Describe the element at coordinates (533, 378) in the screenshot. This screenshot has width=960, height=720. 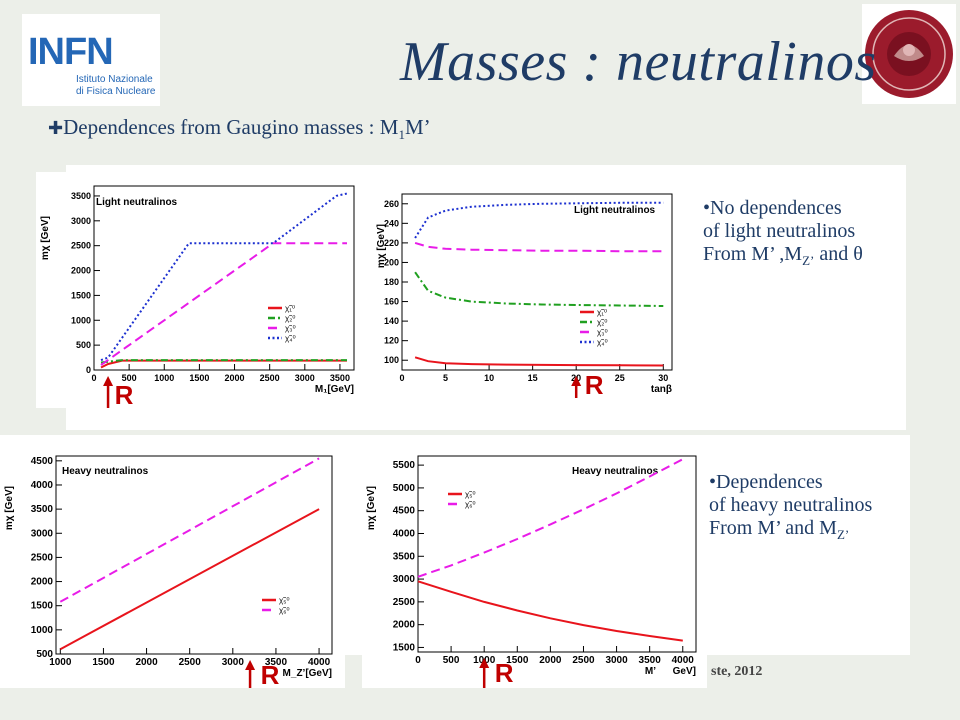
I see `x-tick-label: 15` at that location.